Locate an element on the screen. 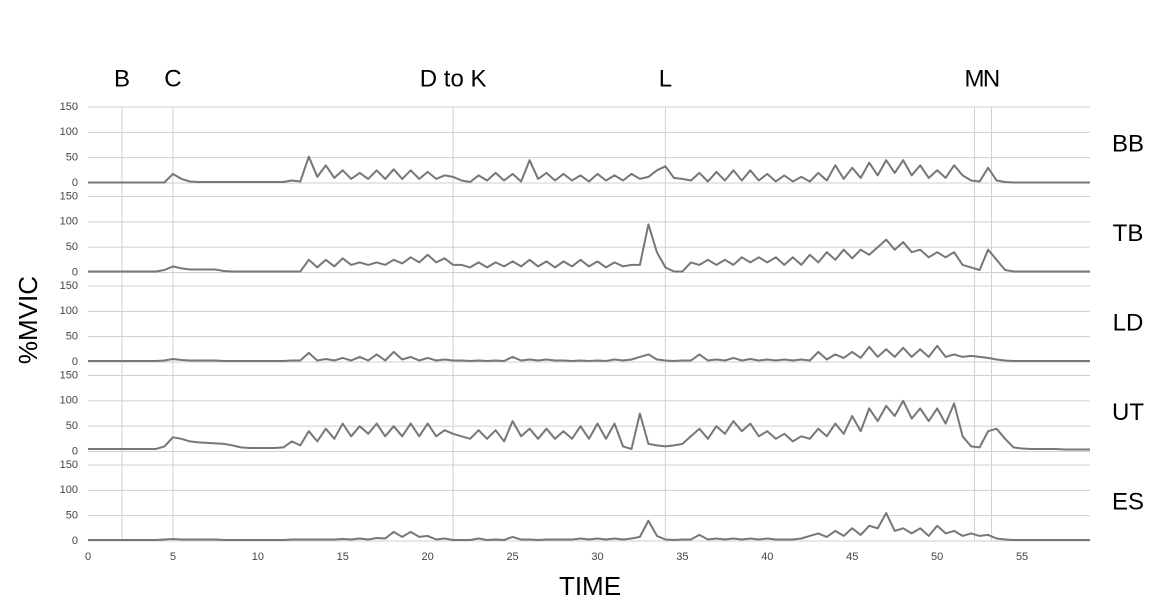 Image resolution: width=1156 pixels, height=610 pixels. x-tick-label: 30 is located at coordinates (597, 557).